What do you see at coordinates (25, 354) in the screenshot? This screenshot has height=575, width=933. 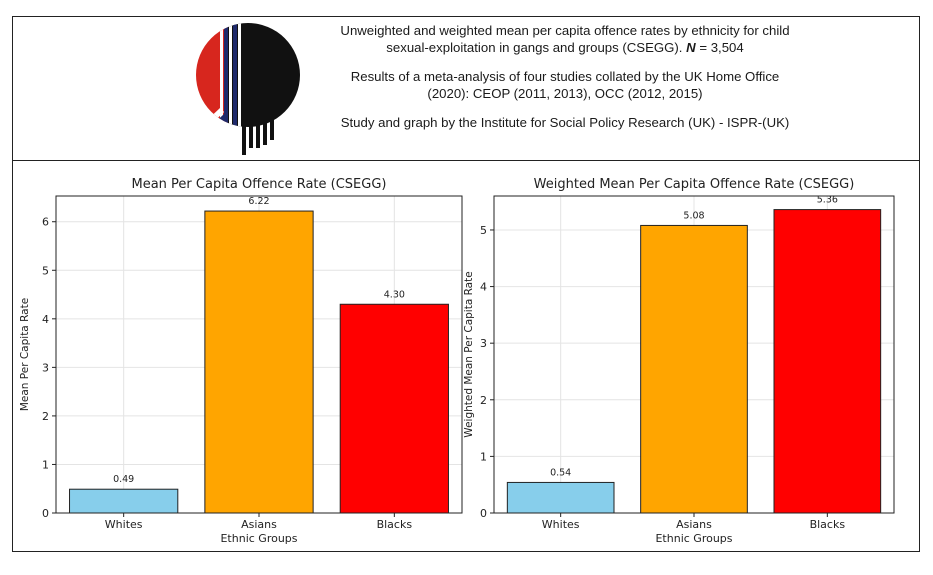 I see `y-axis-label: Mean Per Capita Rate` at bounding box center [25, 354].